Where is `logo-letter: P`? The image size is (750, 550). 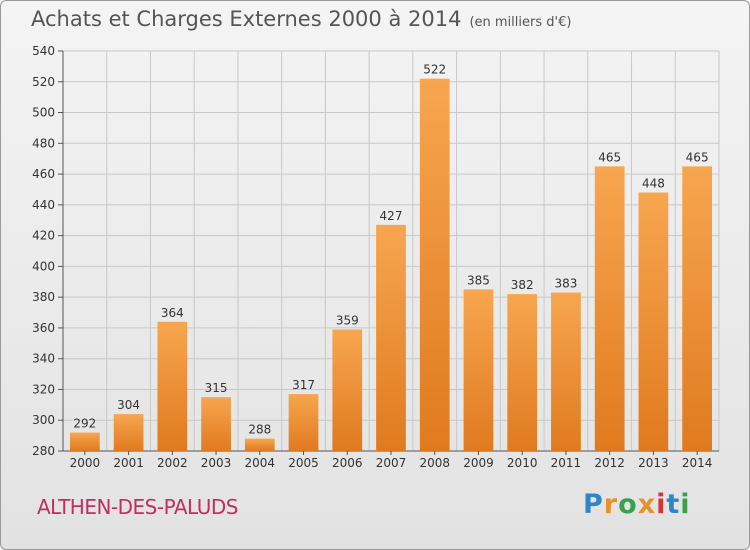 logo-letter: P is located at coordinates (593, 504).